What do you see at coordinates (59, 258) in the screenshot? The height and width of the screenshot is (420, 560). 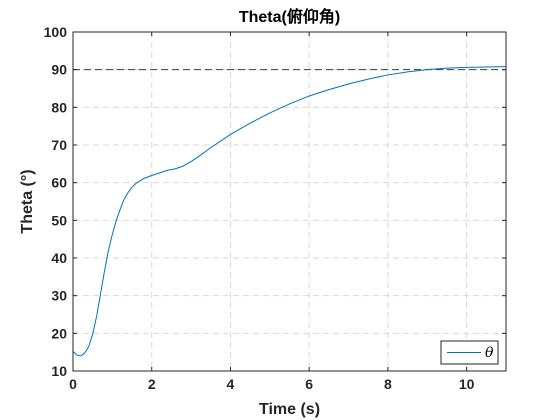 I see `y-tick-label: 40` at bounding box center [59, 258].